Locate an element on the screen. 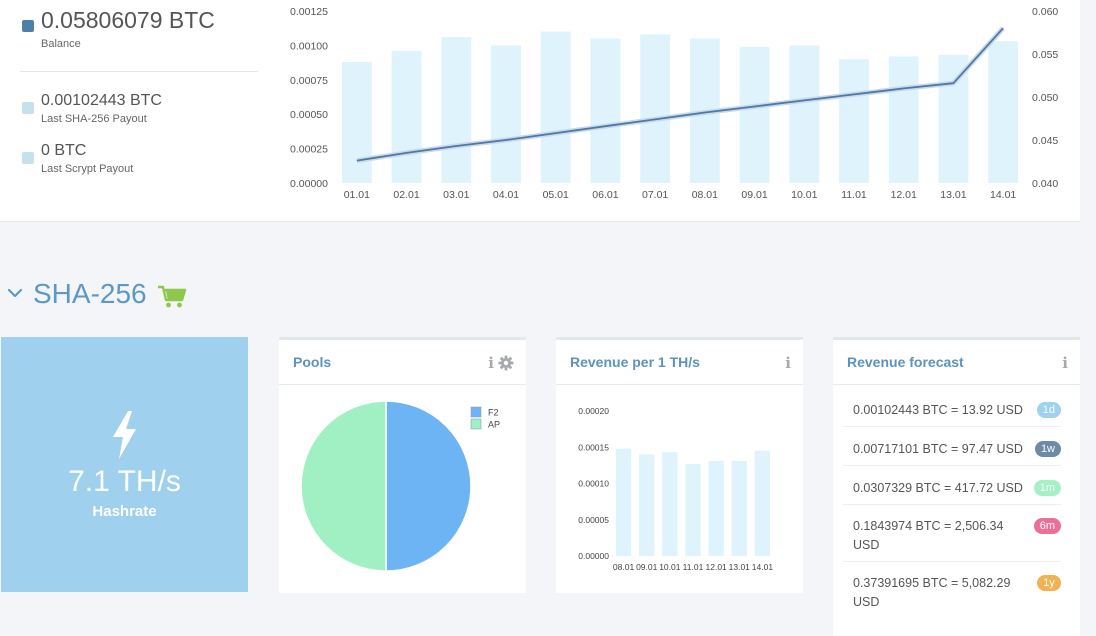 The height and width of the screenshot is (636, 1096). forecast-row: 0.37391695 BTC = 5,082.29 USD 1y is located at coordinates (952, 590).